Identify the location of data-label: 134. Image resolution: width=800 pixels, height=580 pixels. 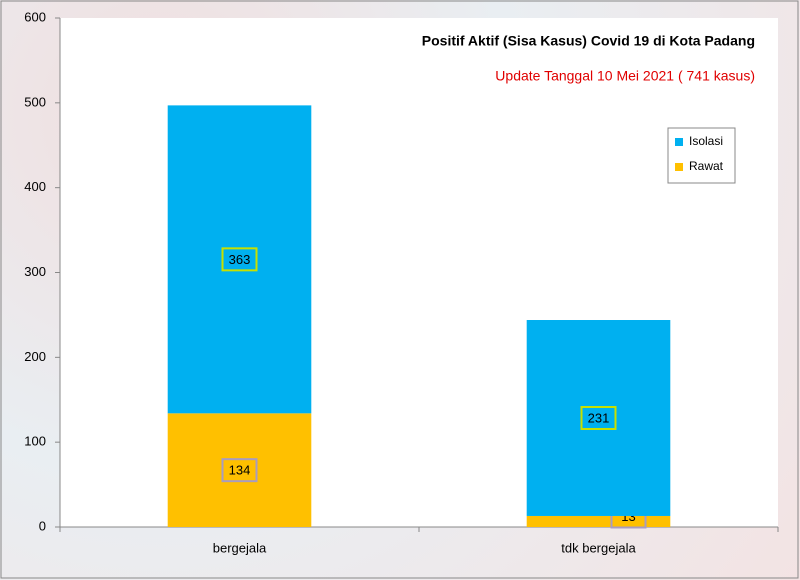
(240, 470).